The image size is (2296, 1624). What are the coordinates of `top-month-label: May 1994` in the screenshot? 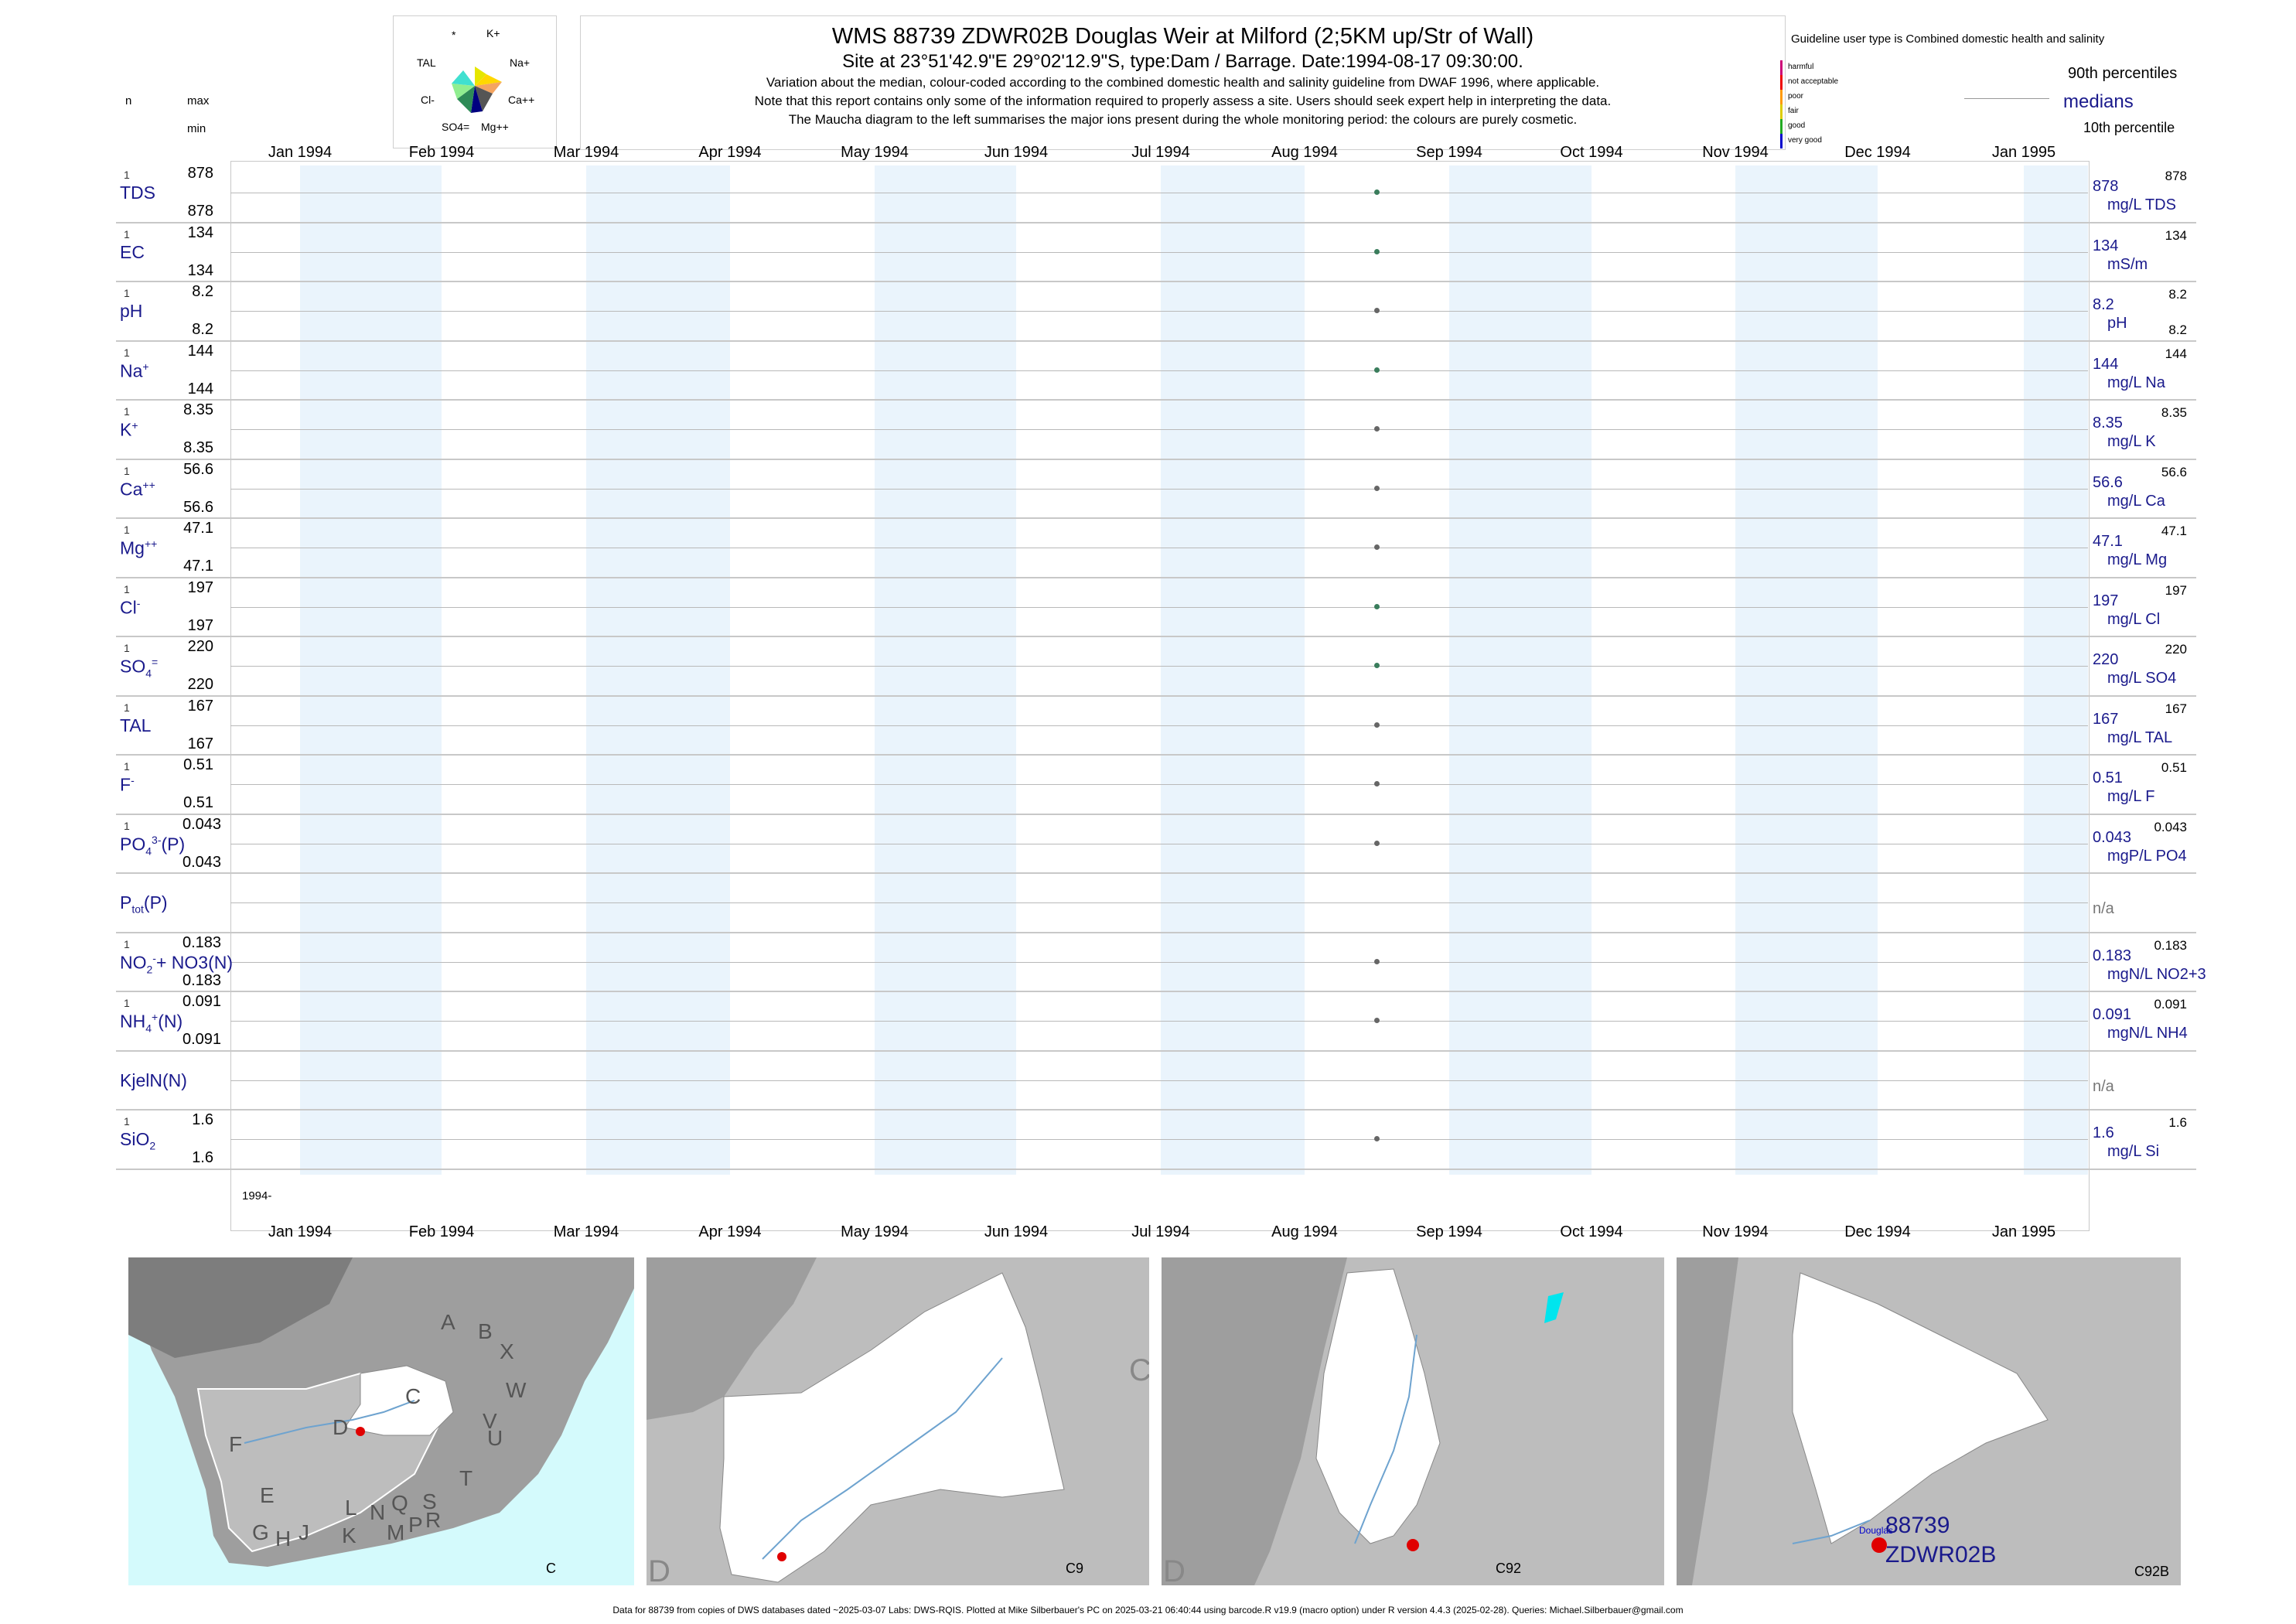 It's located at (875, 152).